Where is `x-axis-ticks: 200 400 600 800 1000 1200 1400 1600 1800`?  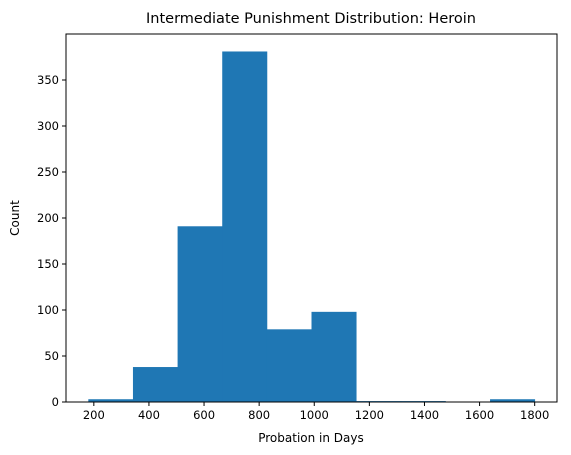
x-axis-ticks: 200 400 600 800 1000 1200 1400 1600 1800 is located at coordinates (316, 412).